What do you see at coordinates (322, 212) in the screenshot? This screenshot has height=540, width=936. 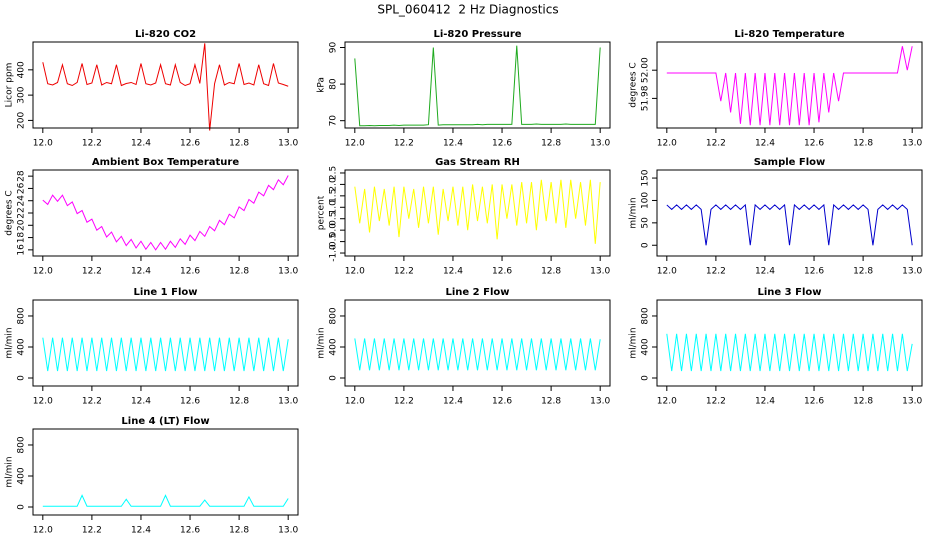 I see `y-axis-label: percent` at bounding box center [322, 212].